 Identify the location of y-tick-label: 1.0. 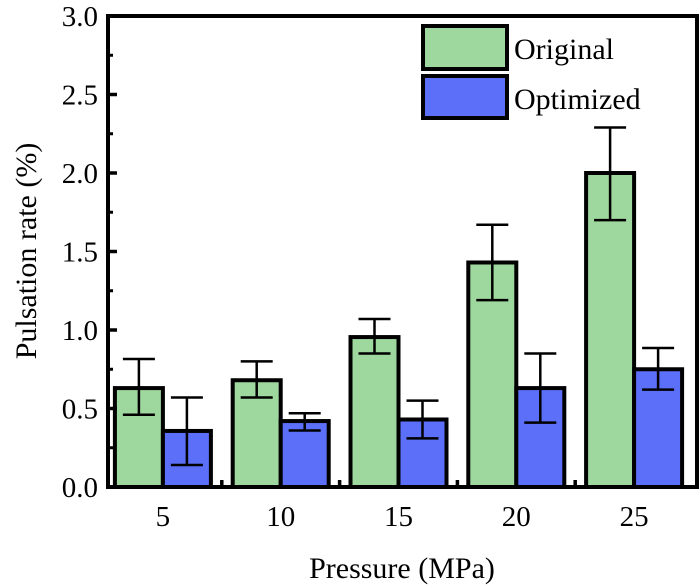
(80, 331).